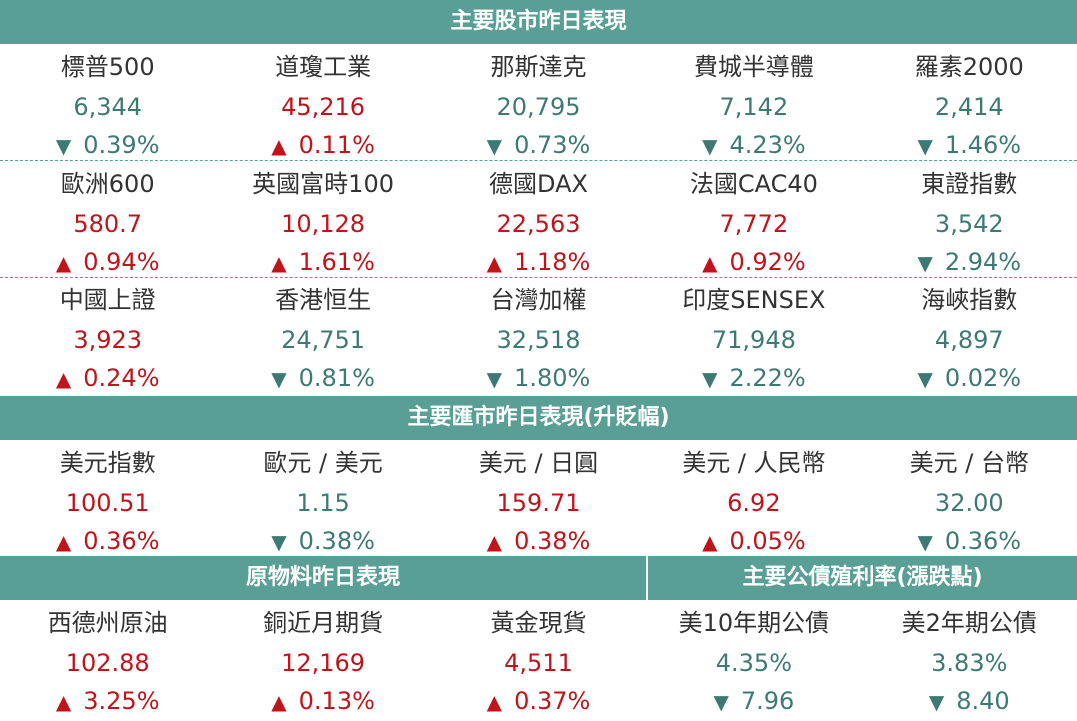 The height and width of the screenshot is (721, 1077). I want to click on commodities-header: 原物料昨日表現, so click(323, 578).